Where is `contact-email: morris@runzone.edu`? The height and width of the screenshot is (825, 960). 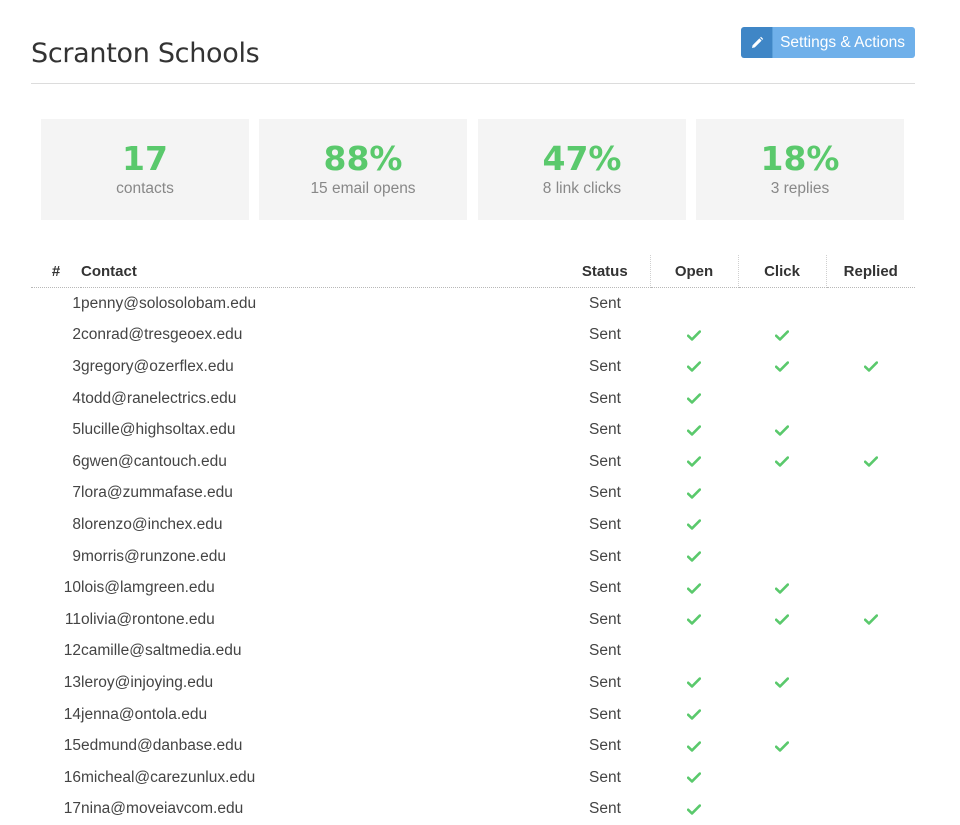 contact-email: morris@runzone.edu is located at coordinates (320, 557).